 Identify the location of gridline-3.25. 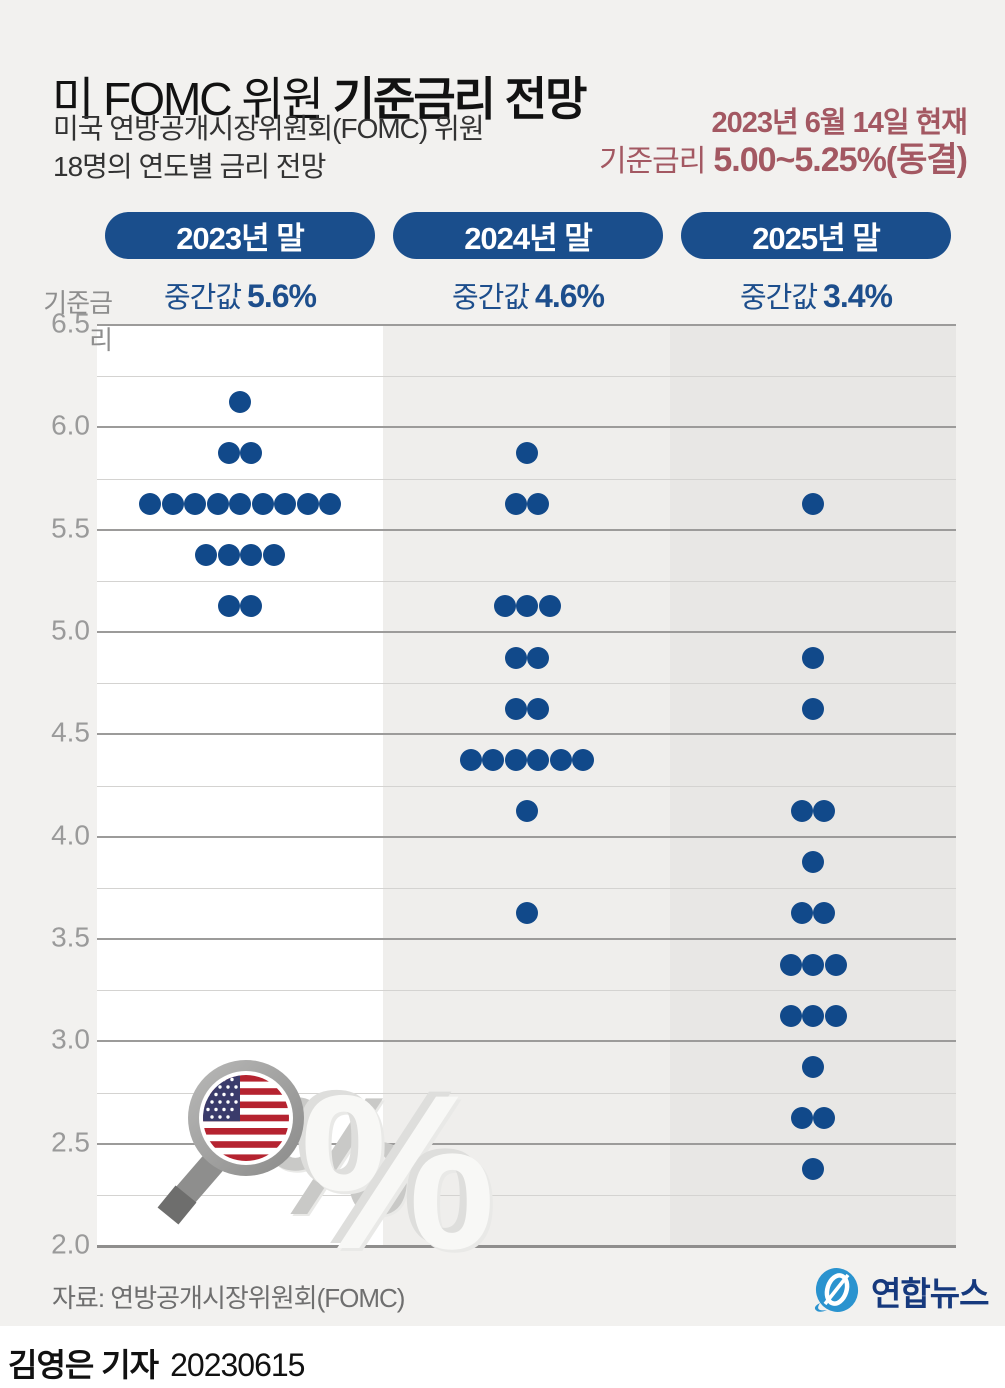
(526, 991).